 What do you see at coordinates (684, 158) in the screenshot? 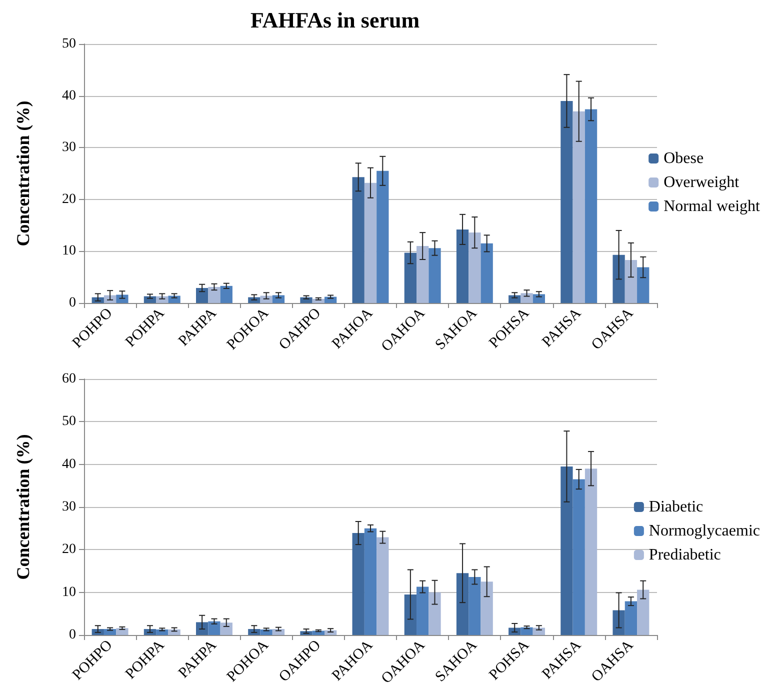
I see `legend-label: Obese` at bounding box center [684, 158].